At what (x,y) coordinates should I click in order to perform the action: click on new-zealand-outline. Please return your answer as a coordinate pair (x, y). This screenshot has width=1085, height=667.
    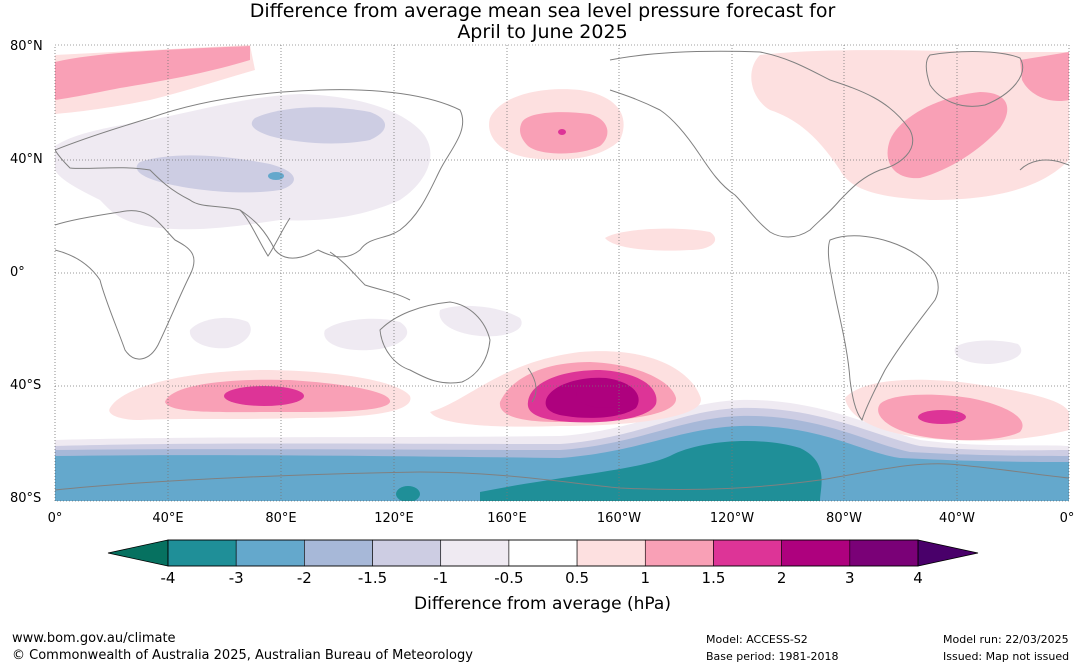
    Looking at the image, I should click on (532, 385).